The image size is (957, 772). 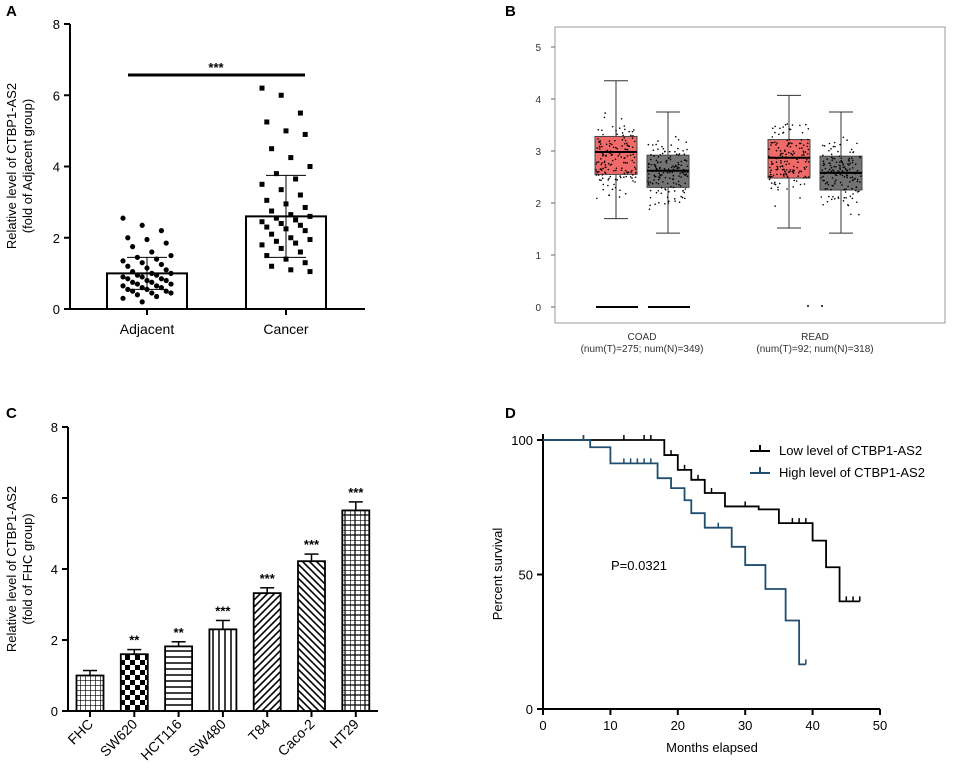 What do you see at coordinates (344, 734) in the screenshot?
I see `panel-c-category-label: HT29` at bounding box center [344, 734].